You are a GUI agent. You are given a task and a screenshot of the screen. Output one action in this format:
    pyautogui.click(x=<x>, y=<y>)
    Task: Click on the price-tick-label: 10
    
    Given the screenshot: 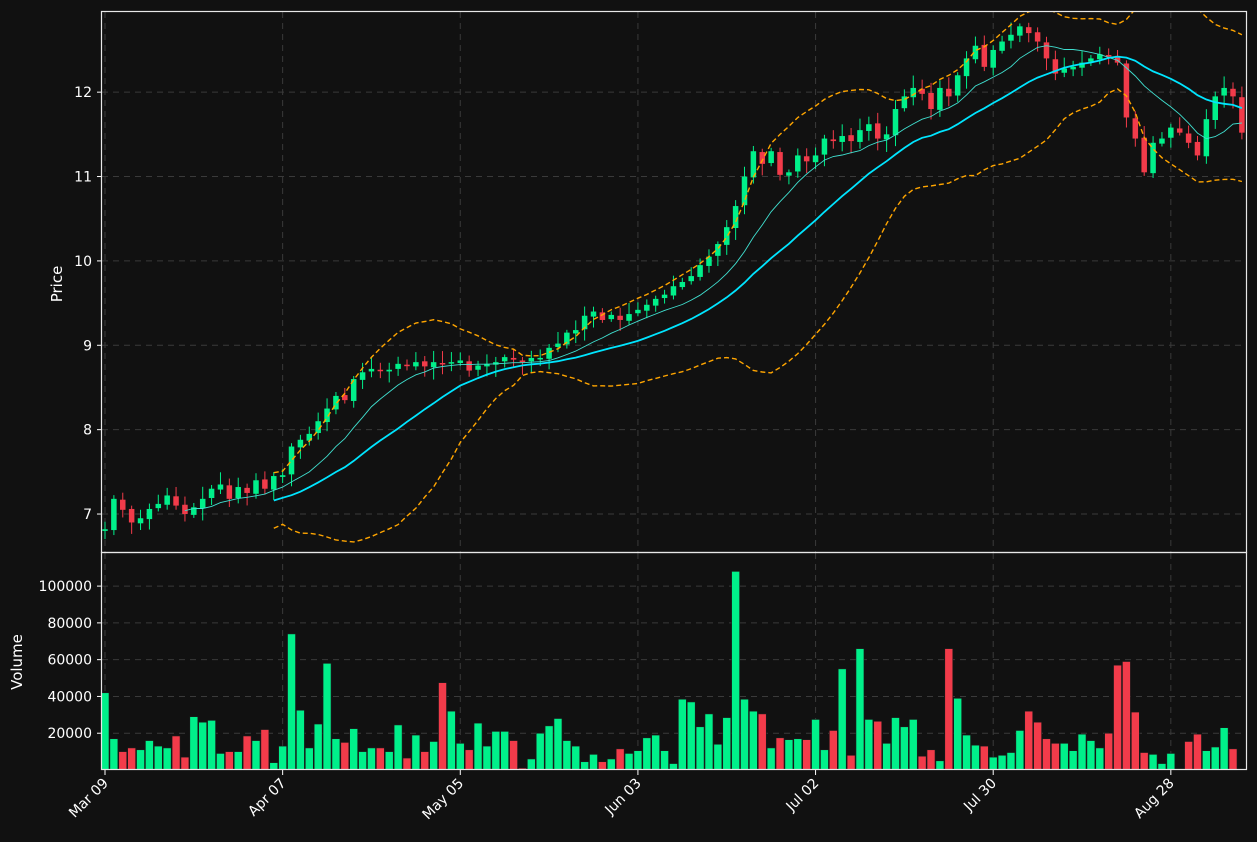 What is the action you would take?
    pyautogui.click(x=83, y=262)
    